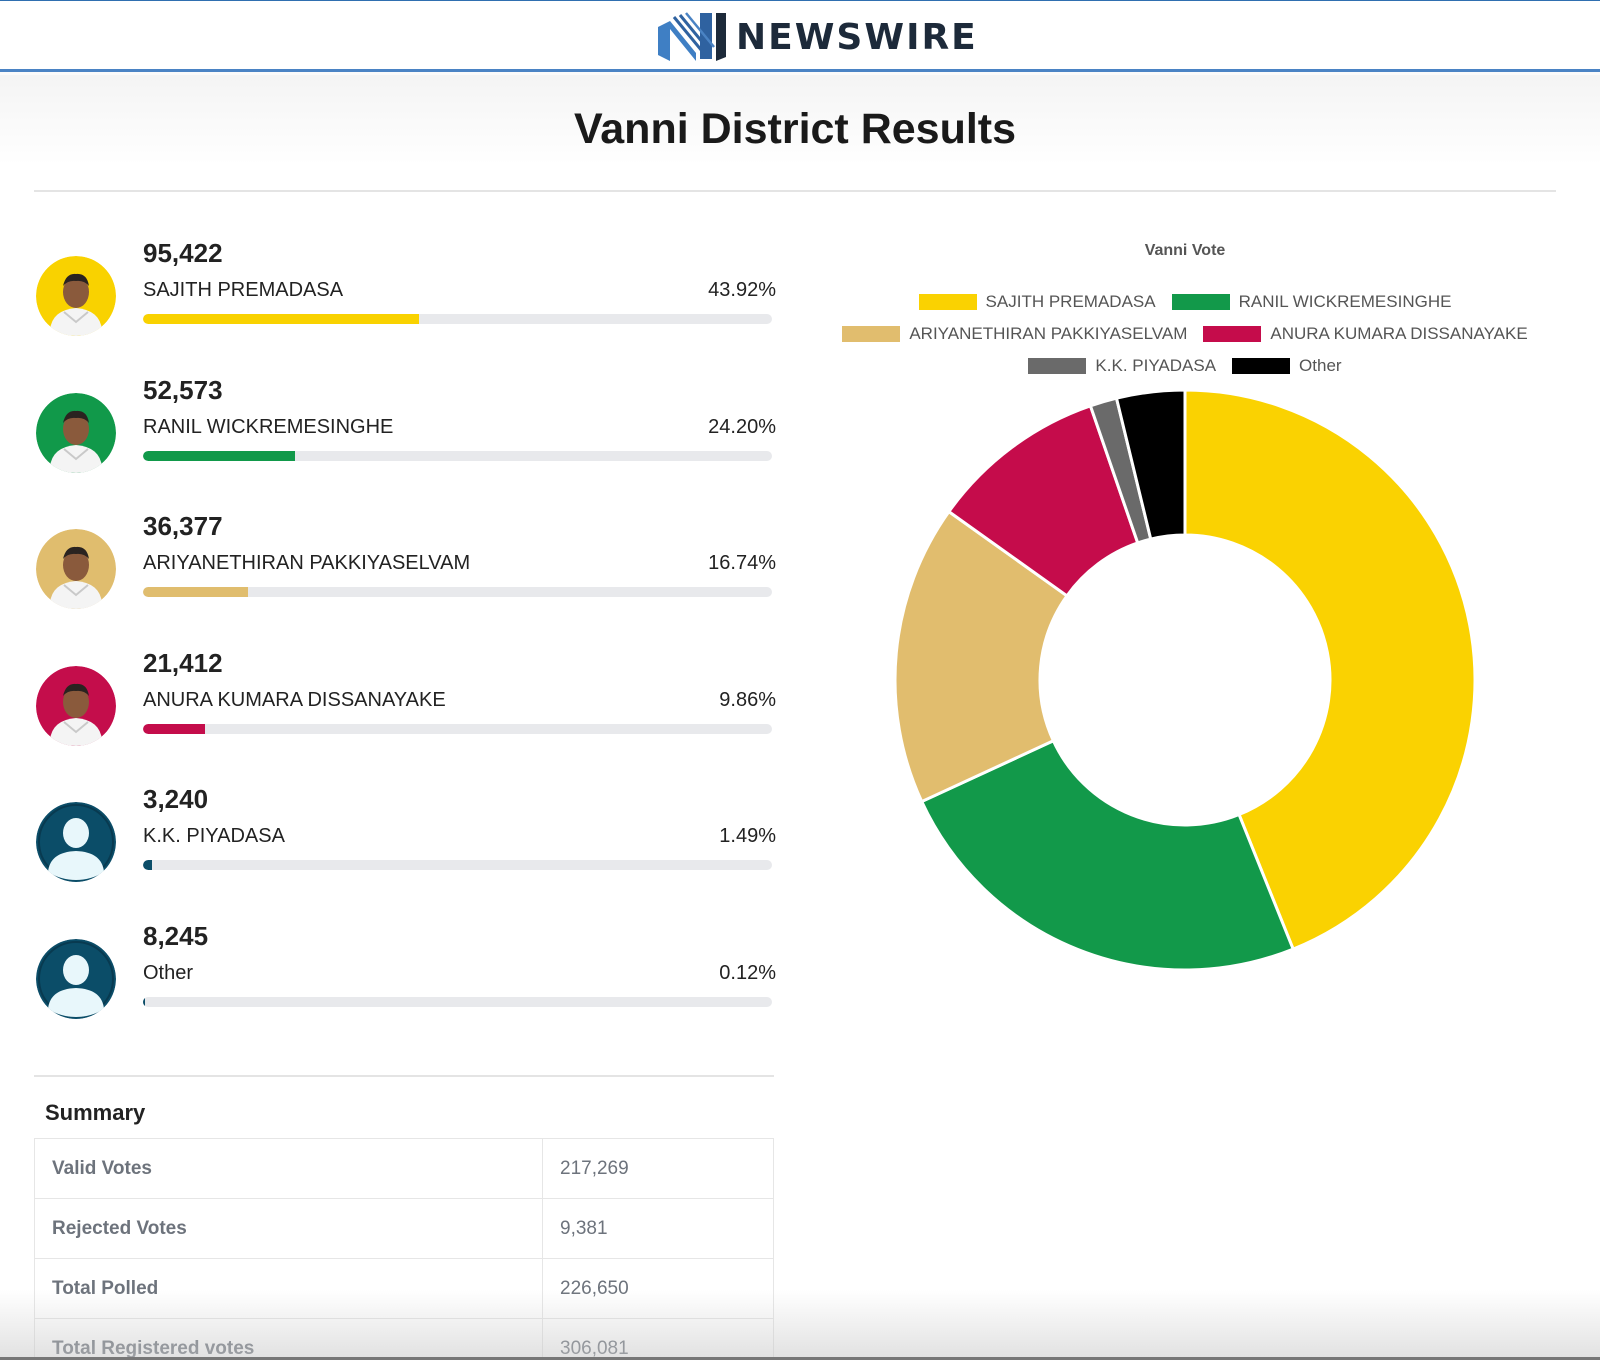 This screenshot has height=1360, width=1600. Describe the element at coordinates (183, 526) in the screenshot. I see `candidate-votes: 36,377` at that location.